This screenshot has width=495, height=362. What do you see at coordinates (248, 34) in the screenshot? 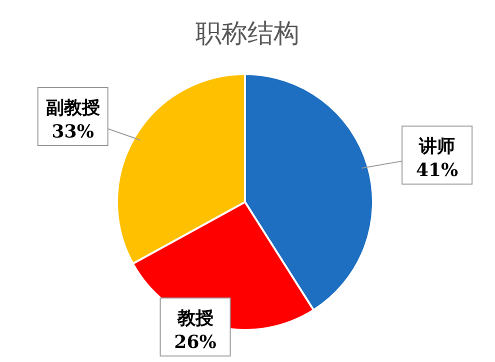
I see `chart-title: 职称结构` at bounding box center [248, 34].